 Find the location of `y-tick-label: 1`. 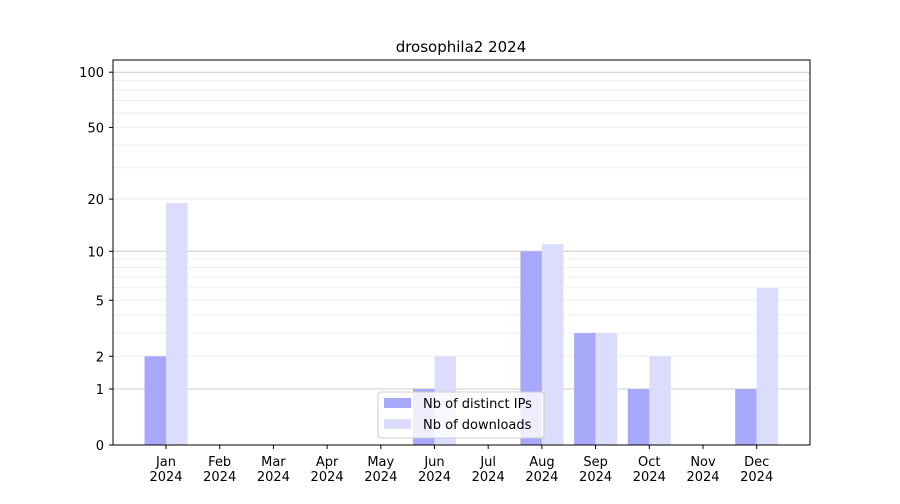

y-tick-label: 1 is located at coordinates (100, 390).